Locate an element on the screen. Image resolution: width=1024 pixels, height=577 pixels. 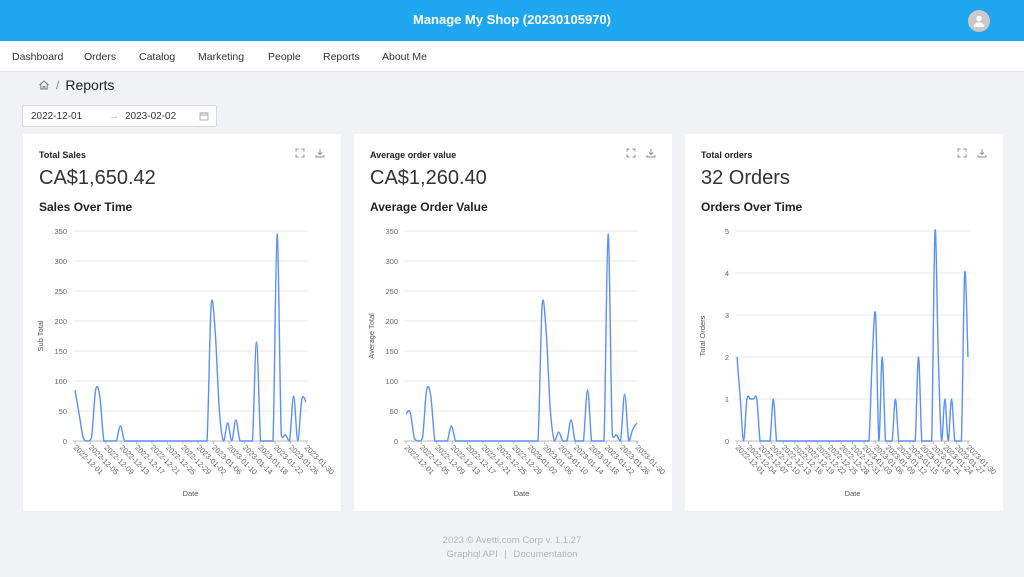
calendar-icon is located at coordinates (204, 116).